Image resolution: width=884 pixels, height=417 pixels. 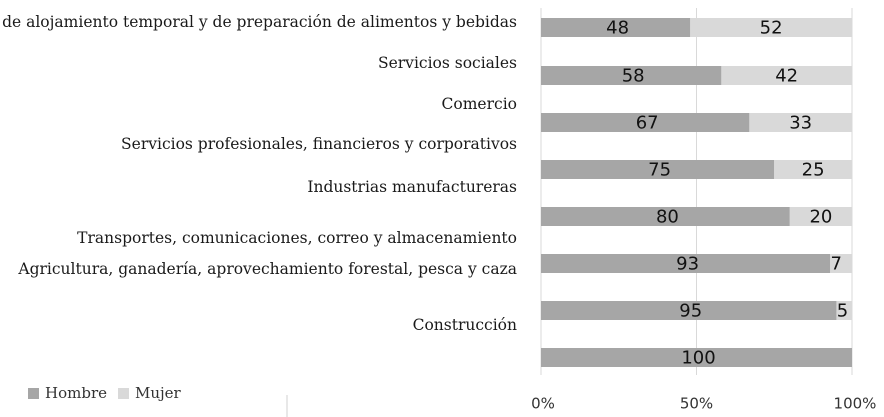 I want to click on value-label-hombre-5: 93, so click(x=687, y=264).